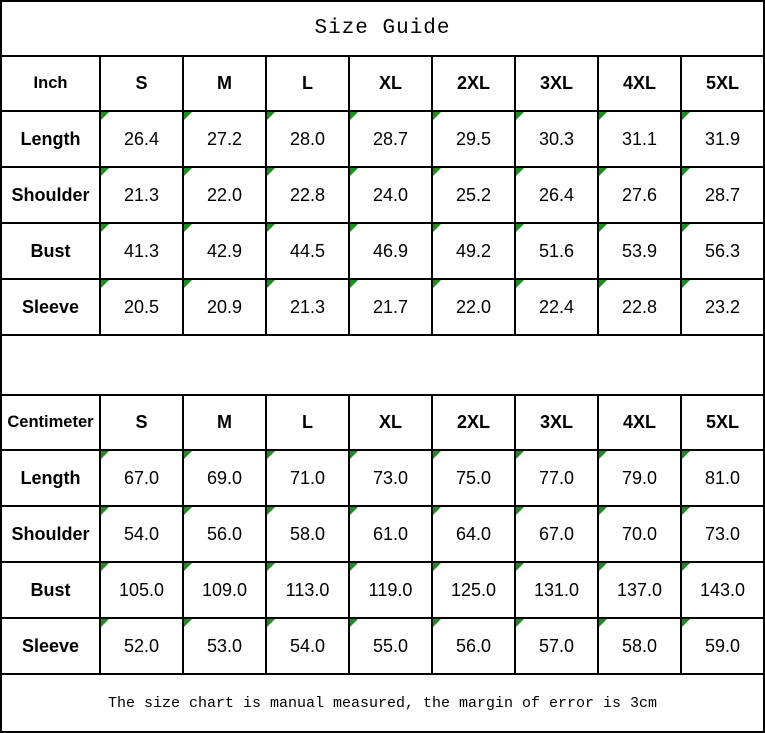 The width and height of the screenshot is (765, 733). What do you see at coordinates (307, 478) in the screenshot?
I see `size-value-cell: 71.0` at bounding box center [307, 478].